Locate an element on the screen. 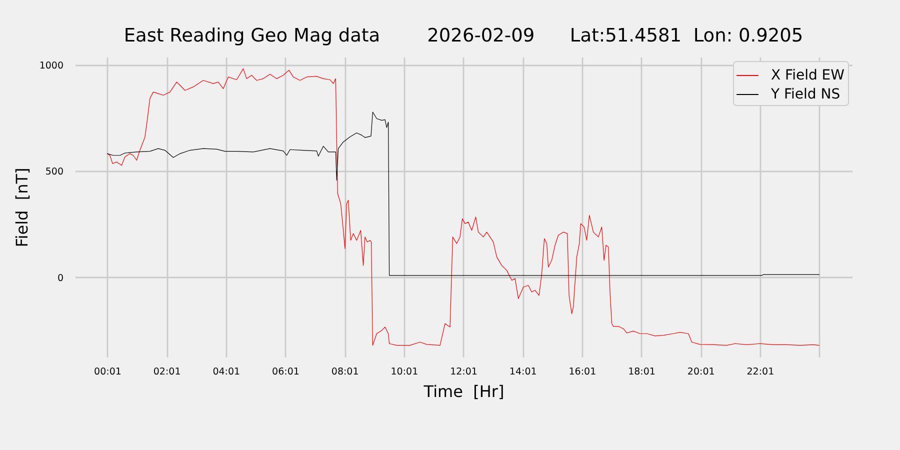 This screenshot has width=900, height=450. legend-label: Y Field NS is located at coordinates (805, 94).